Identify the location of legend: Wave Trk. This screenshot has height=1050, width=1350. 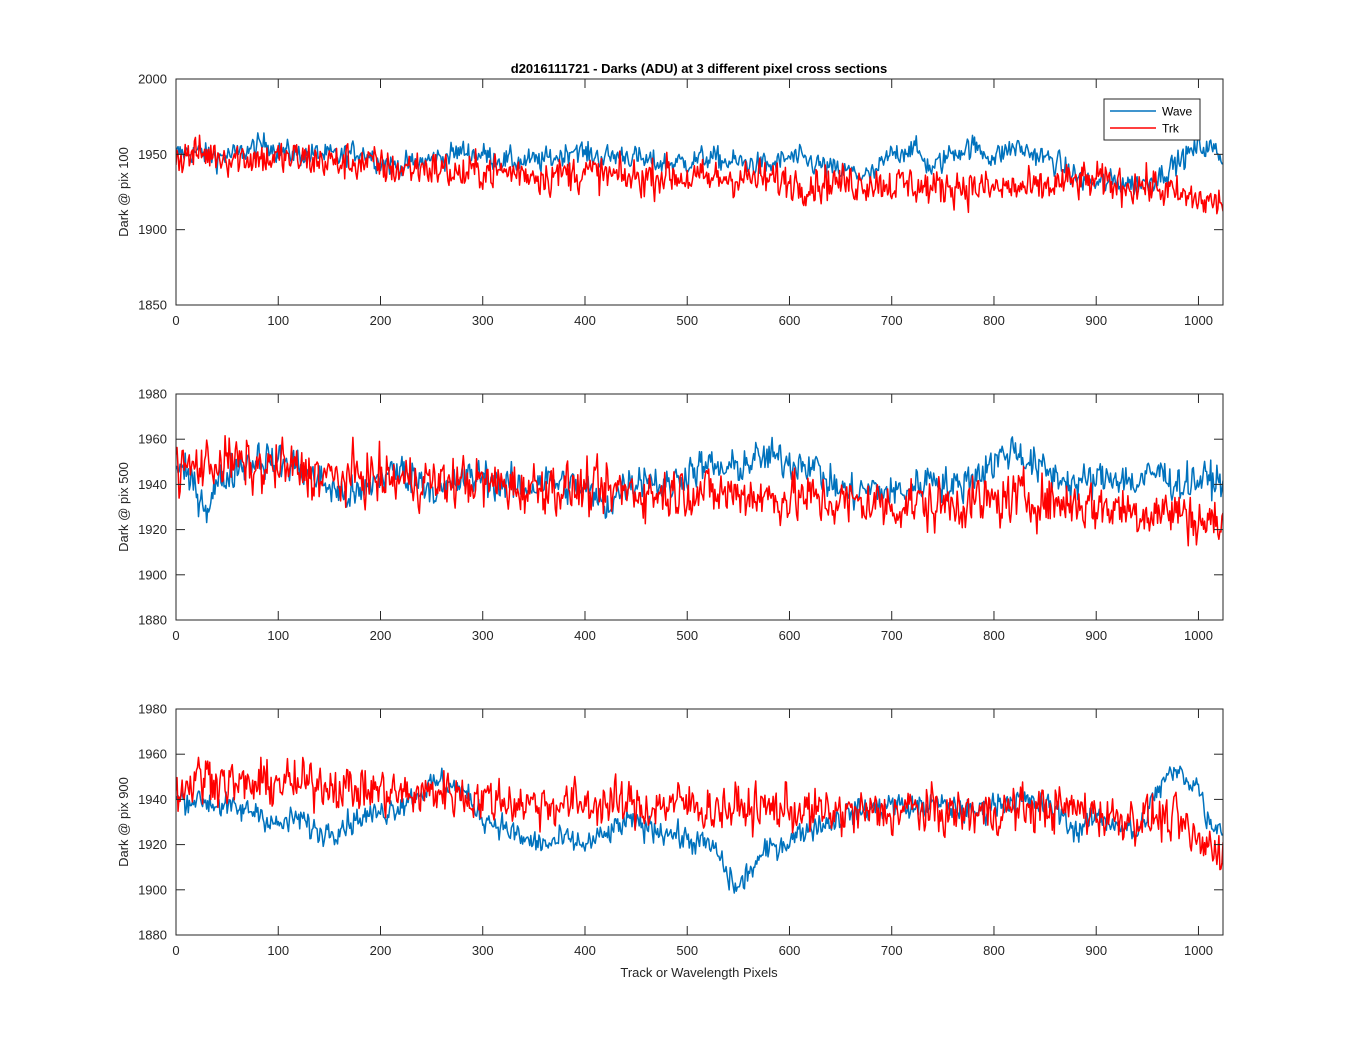
(1152, 119).